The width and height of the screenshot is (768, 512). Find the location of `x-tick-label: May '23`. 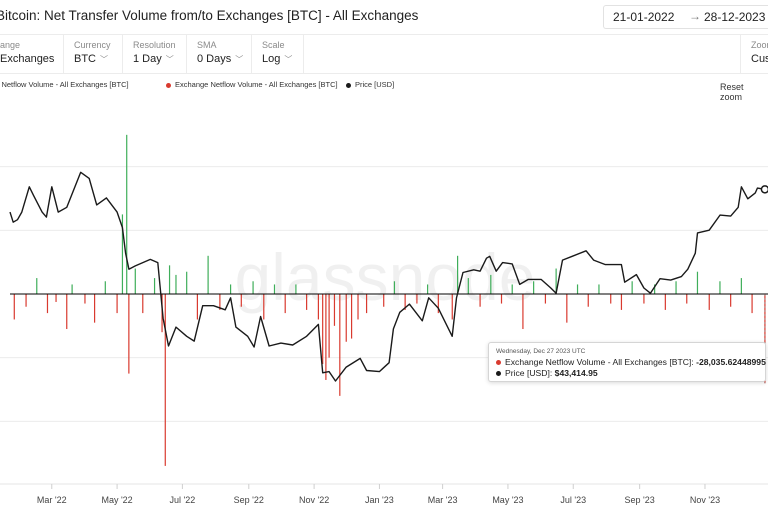

x-tick-label: May '23 is located at coordinates (507, 500).